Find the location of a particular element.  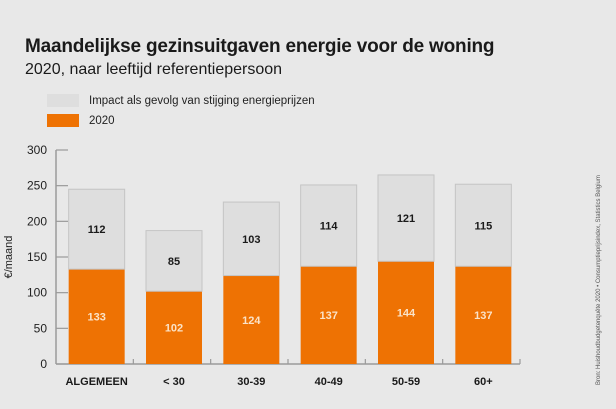

x-tick-label: ALGEMEEN is located at coordinates (96, 382).